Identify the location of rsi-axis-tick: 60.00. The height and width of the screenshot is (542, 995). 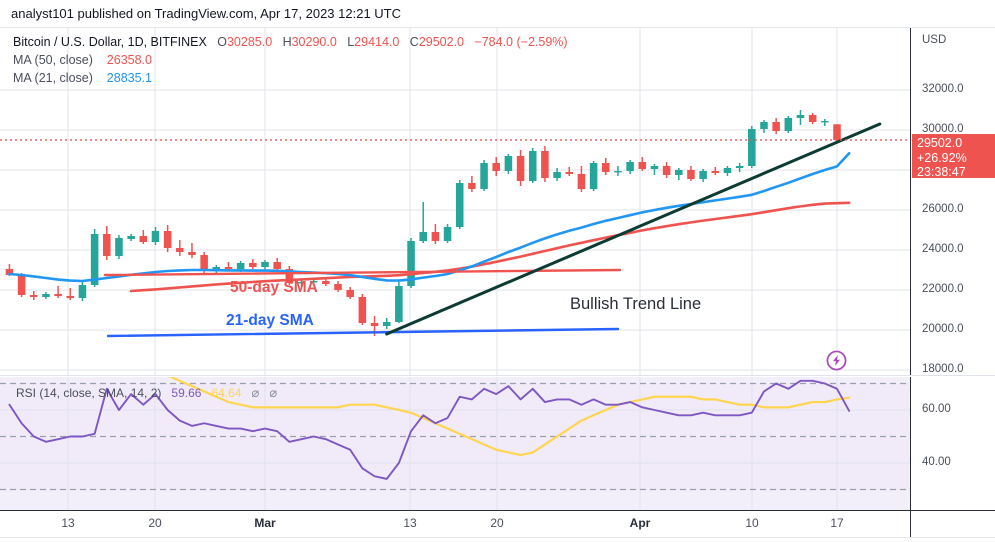
(936, 409).